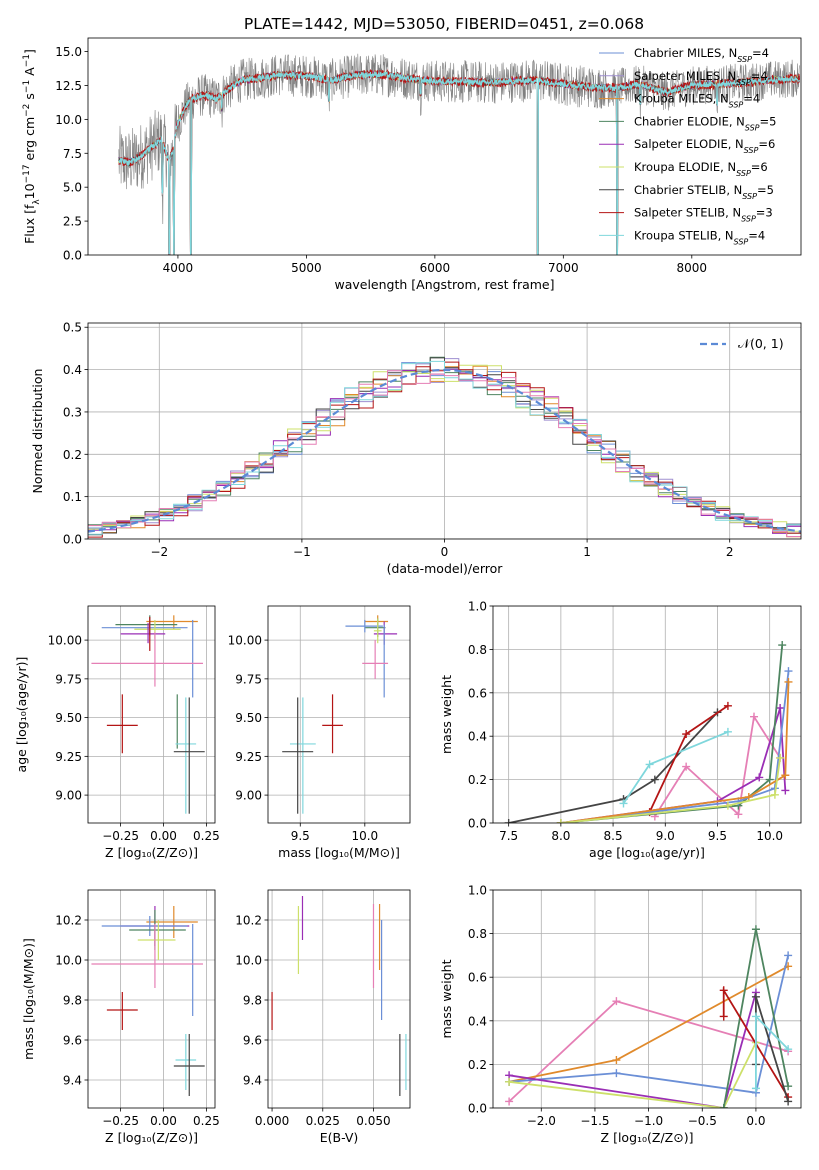 The width and height of the screenshot is (819, 1170). What do you see at coordinates (68, 718) in the screenshot?
I see `age-vs-metallicity-y-tick-label: 9.50` at bounding box center [68, 718].